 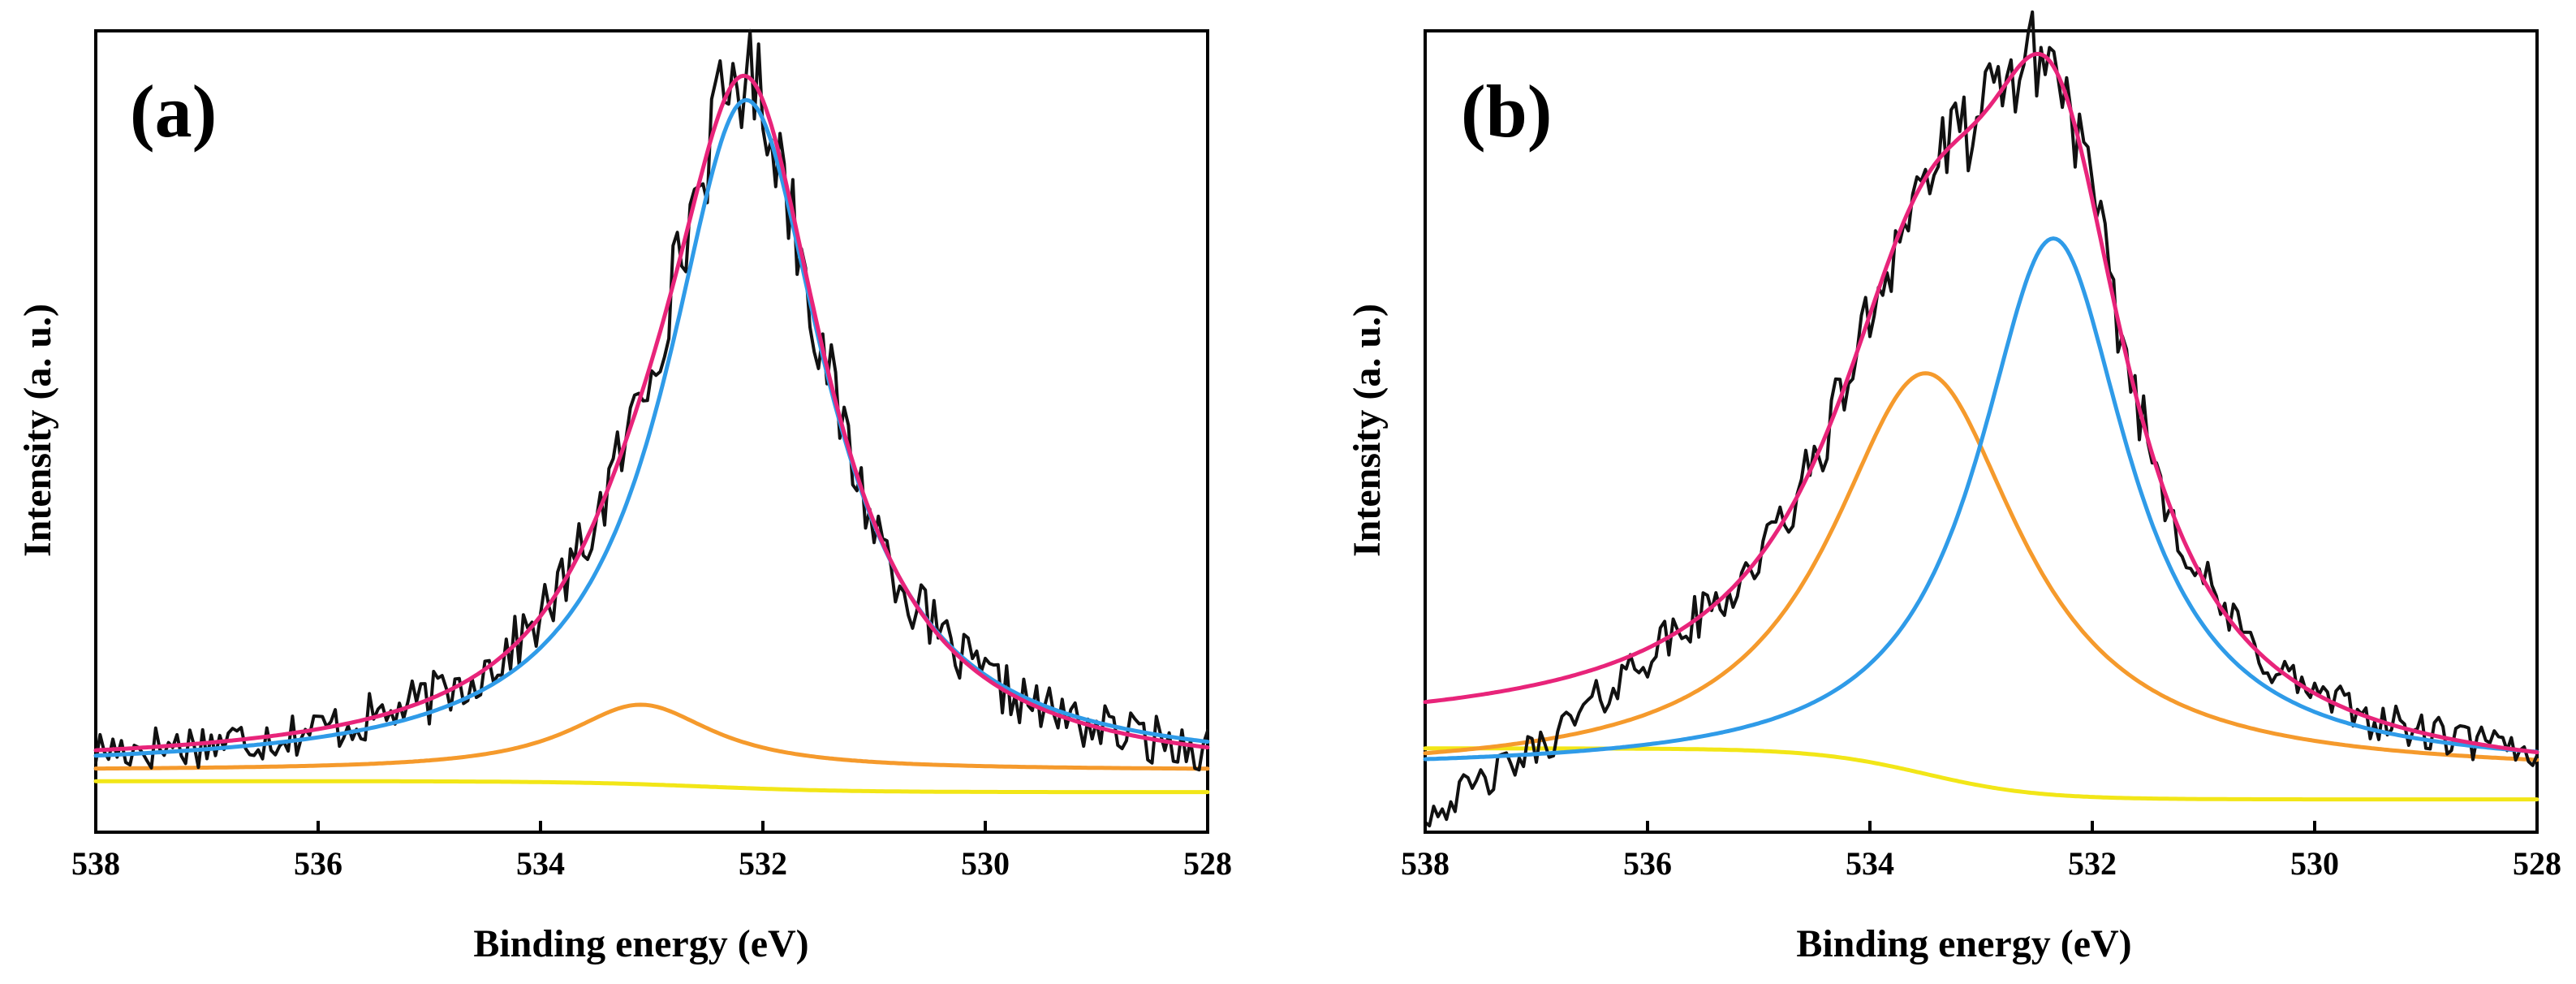 I want to click on panel-label: (b), so click(x=1507, y=112).